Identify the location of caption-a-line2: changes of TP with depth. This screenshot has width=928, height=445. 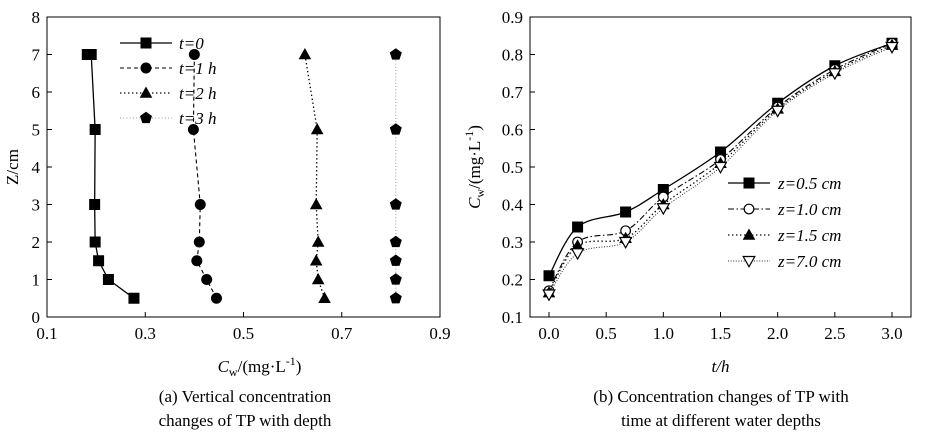
(245, 420).